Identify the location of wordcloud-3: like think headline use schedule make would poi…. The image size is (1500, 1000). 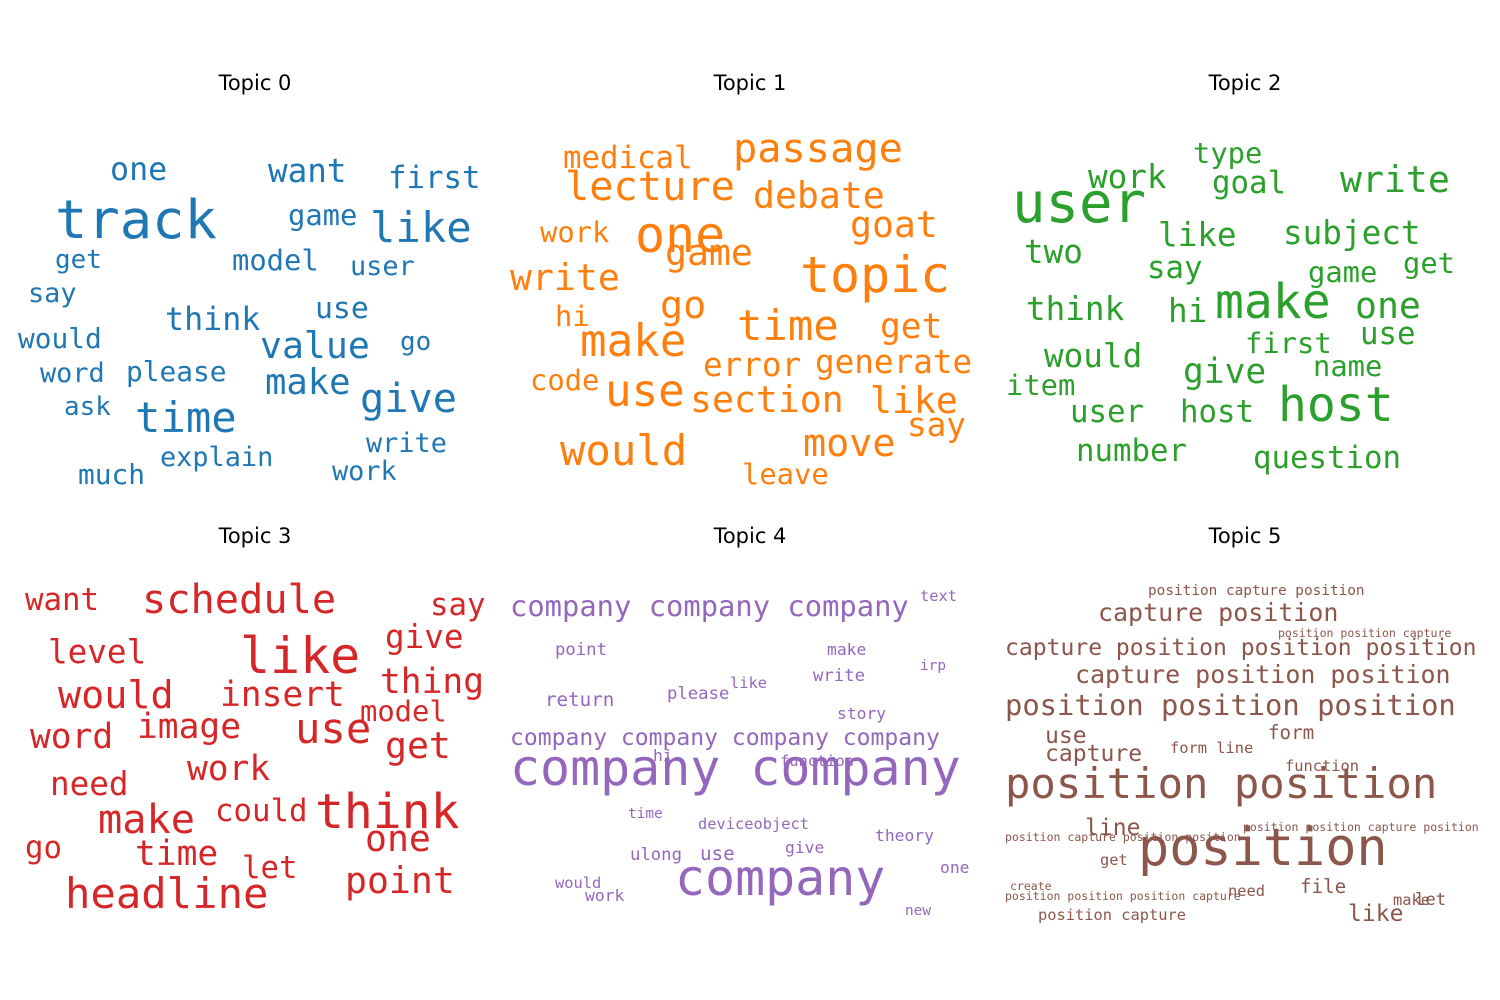
(255, 747).